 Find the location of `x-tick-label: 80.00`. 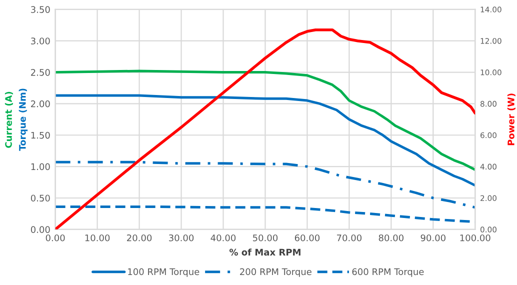

x-tick-label: 80.00 is located at coordinates (391, 238).